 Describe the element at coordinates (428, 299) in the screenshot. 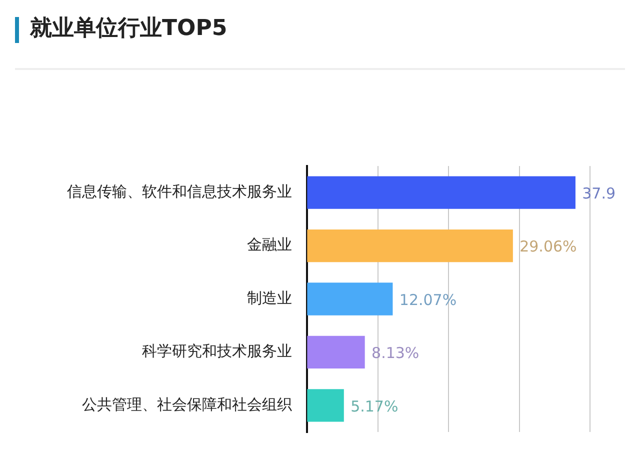

I see `data-label: 12.07%` at that location.